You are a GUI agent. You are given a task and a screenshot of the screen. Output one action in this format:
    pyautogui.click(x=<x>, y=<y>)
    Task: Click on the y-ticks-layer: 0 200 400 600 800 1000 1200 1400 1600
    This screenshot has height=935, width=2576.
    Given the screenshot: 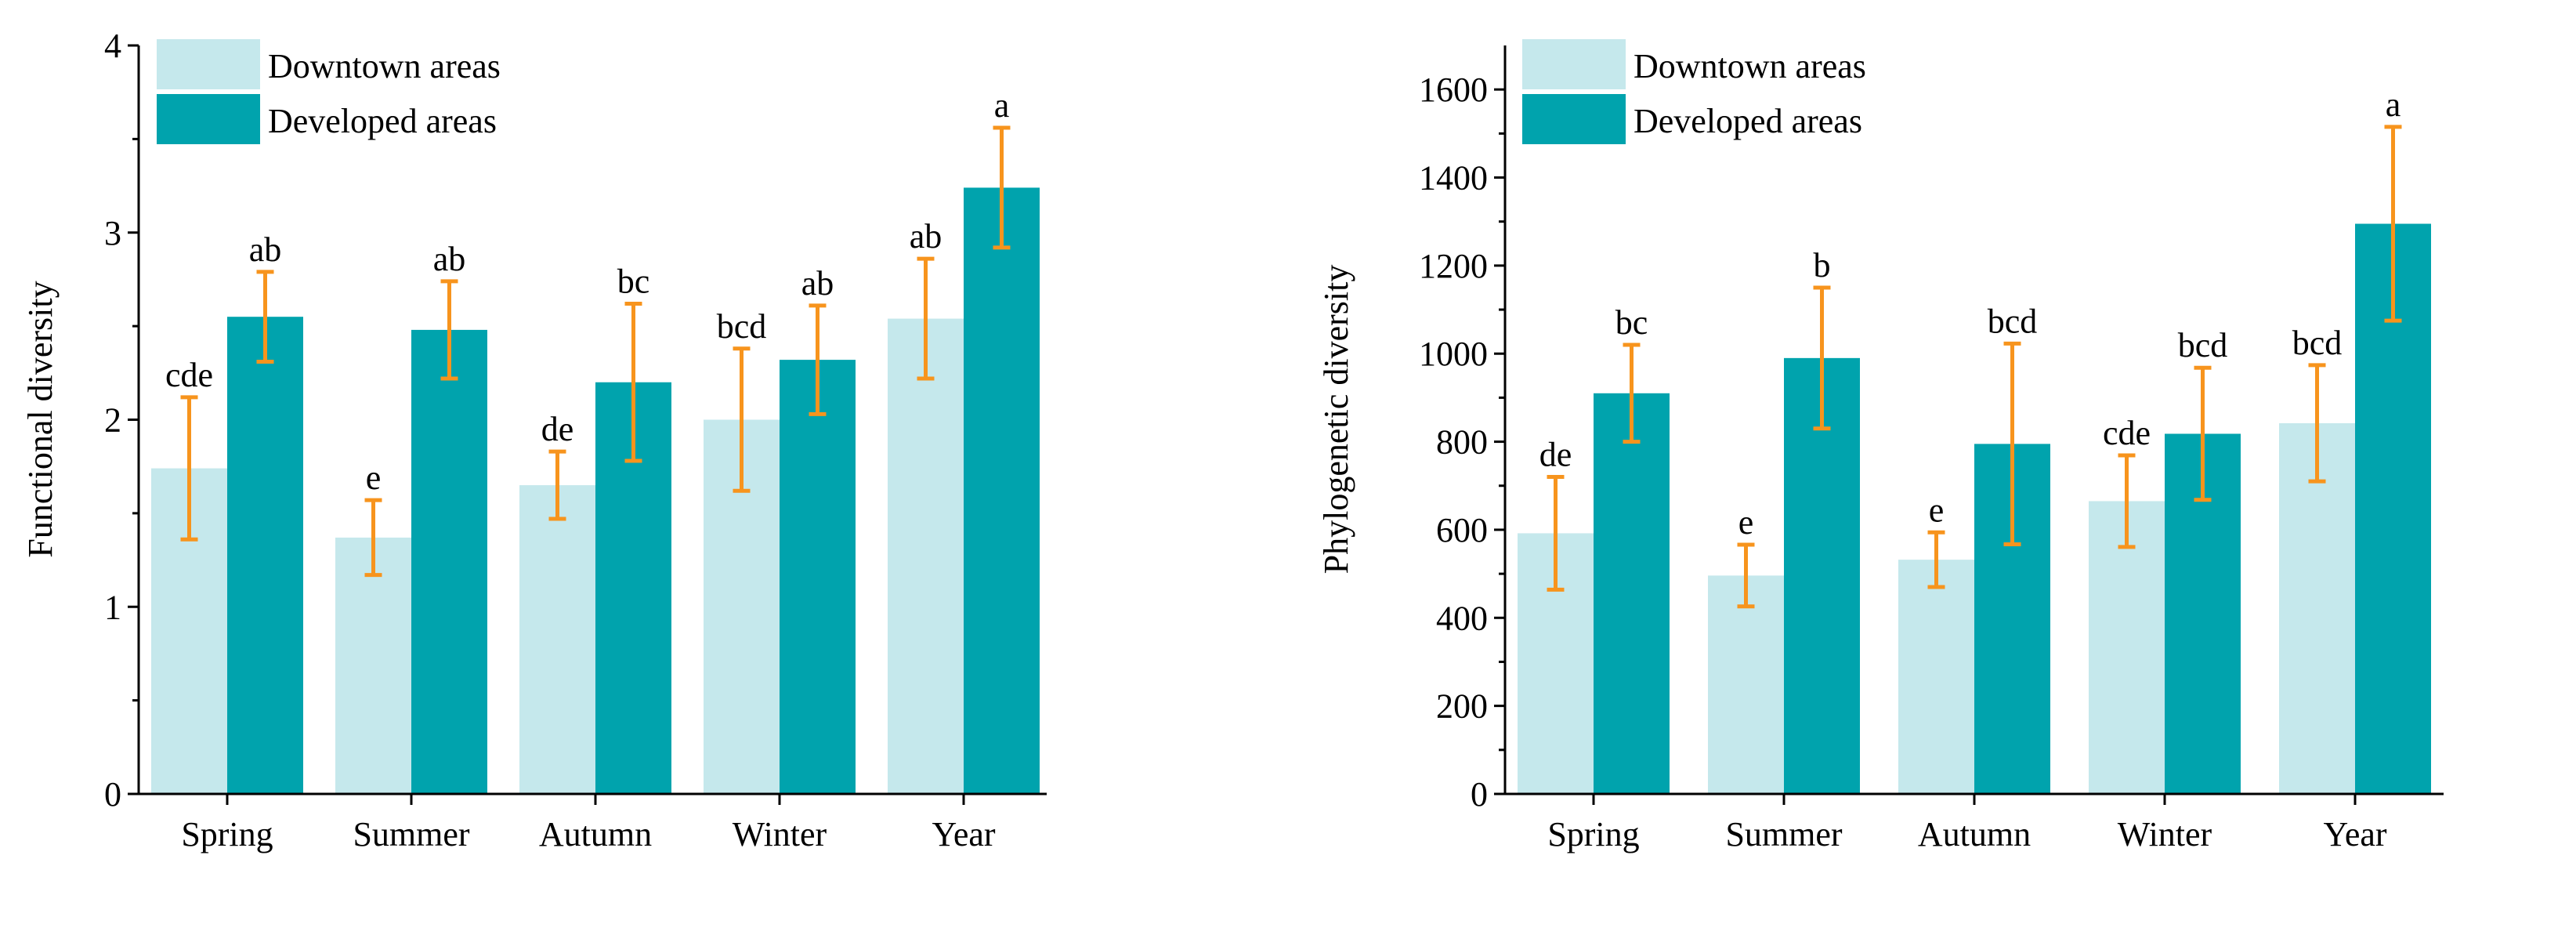 What is the action you would take?
    pyautogui.click(x=1462, y=443)
    